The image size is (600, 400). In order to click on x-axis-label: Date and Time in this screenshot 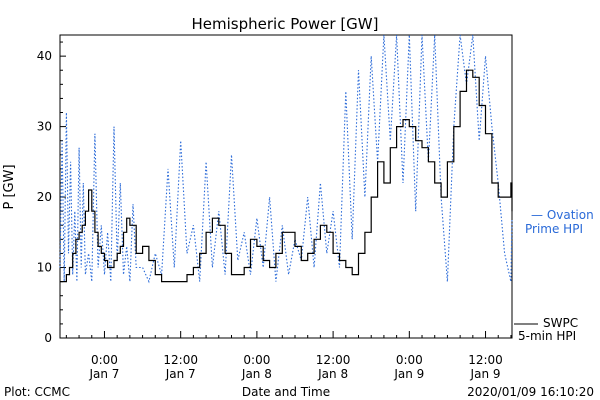, I will do `click(286, 392)`.